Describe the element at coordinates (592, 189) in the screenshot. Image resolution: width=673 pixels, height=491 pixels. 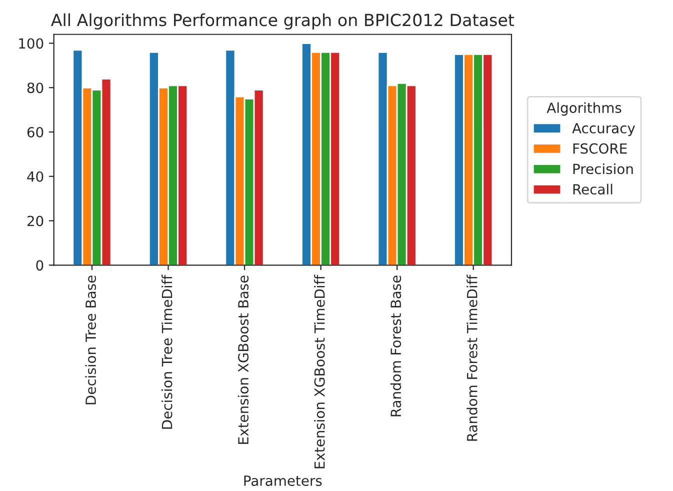
I see `legend-label: Recall` at that location.